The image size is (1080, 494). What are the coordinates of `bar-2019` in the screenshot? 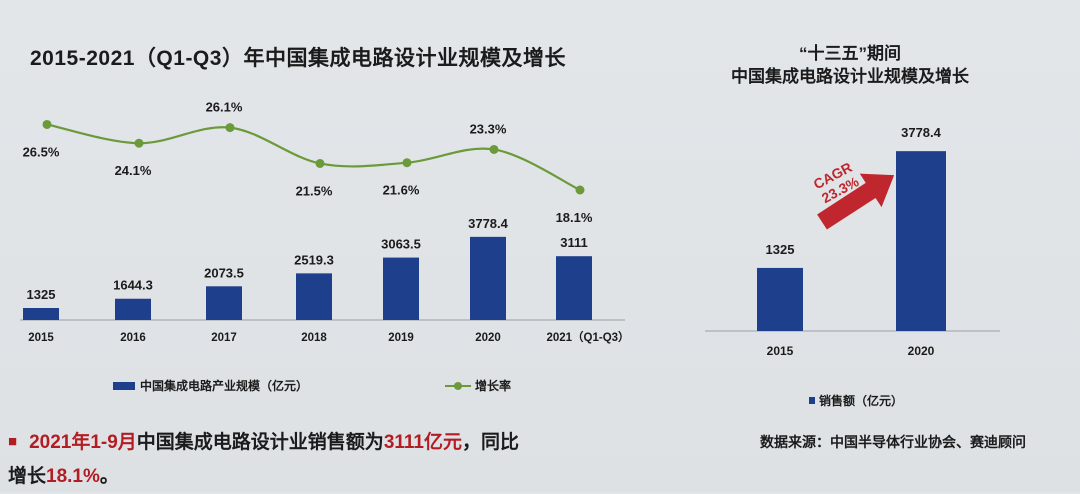 It's located at (401, 288).